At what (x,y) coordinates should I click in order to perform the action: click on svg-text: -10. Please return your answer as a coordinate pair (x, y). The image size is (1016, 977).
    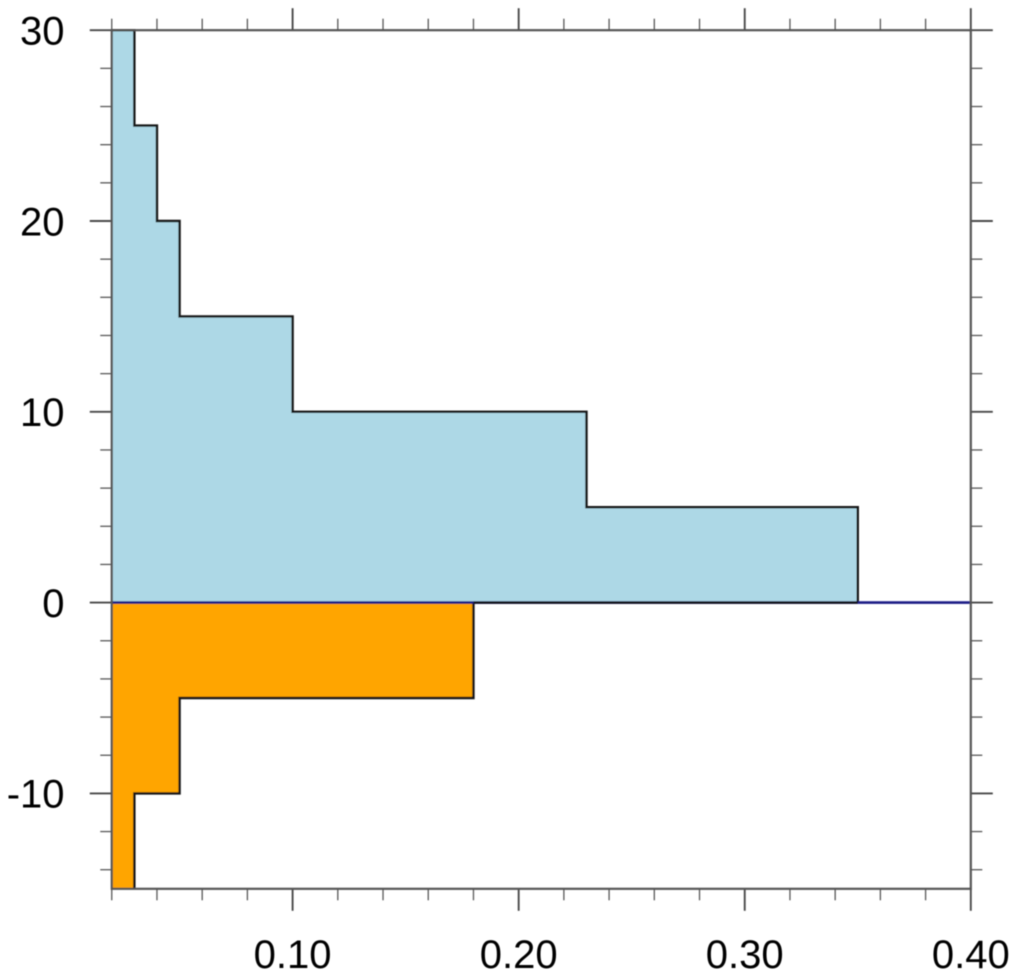
    Looking at the image, I should click on (36, 795).